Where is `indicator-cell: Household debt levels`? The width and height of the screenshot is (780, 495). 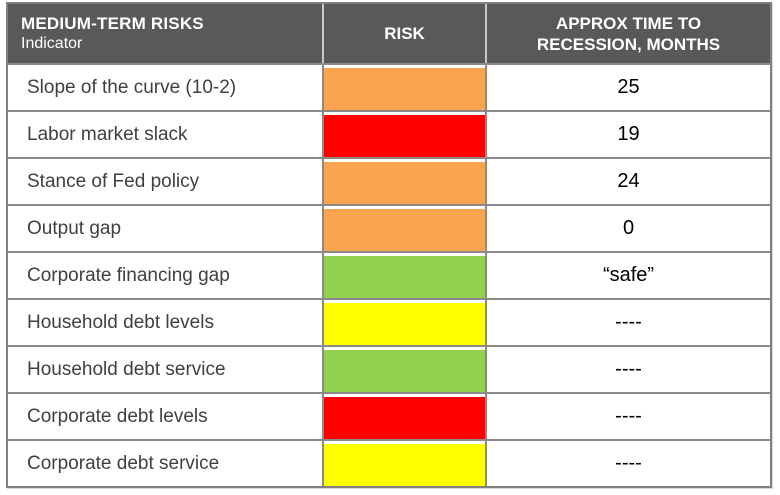 indicator-cell: Household debt levels is located at coordinates (165, 322).